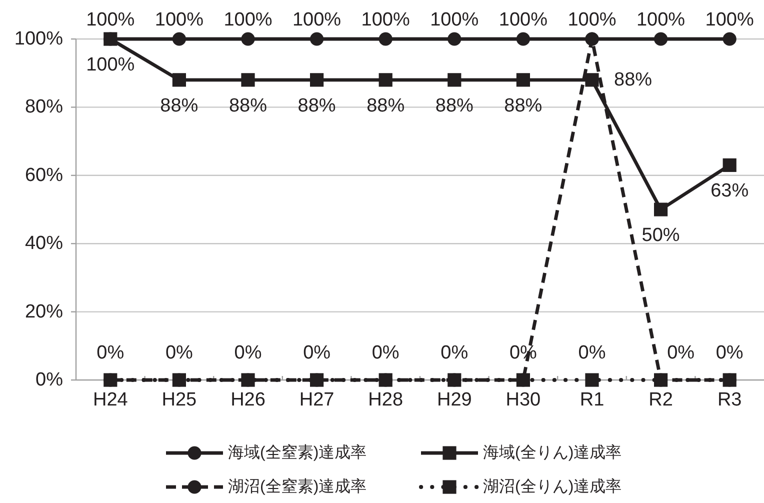  Describe the element at coordinates (248, 400) in the screenshot. I see `x-tick-label: H26` at that location.